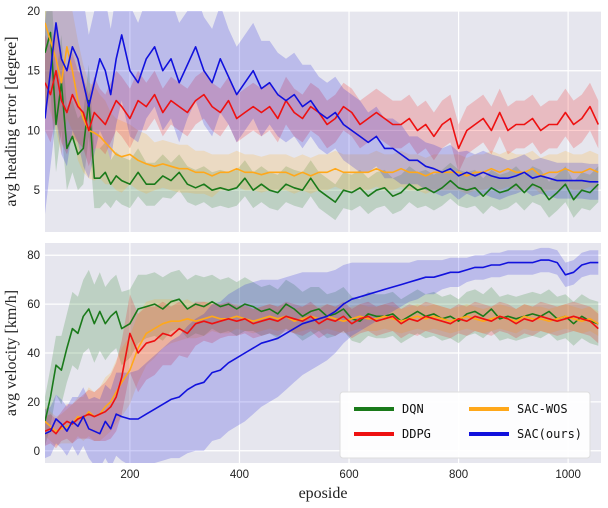  What do you see at coordinates (33, 131) in the screenshot?
I see `heading-error-y-tick-label: 10` at bounding box center [33, 131].